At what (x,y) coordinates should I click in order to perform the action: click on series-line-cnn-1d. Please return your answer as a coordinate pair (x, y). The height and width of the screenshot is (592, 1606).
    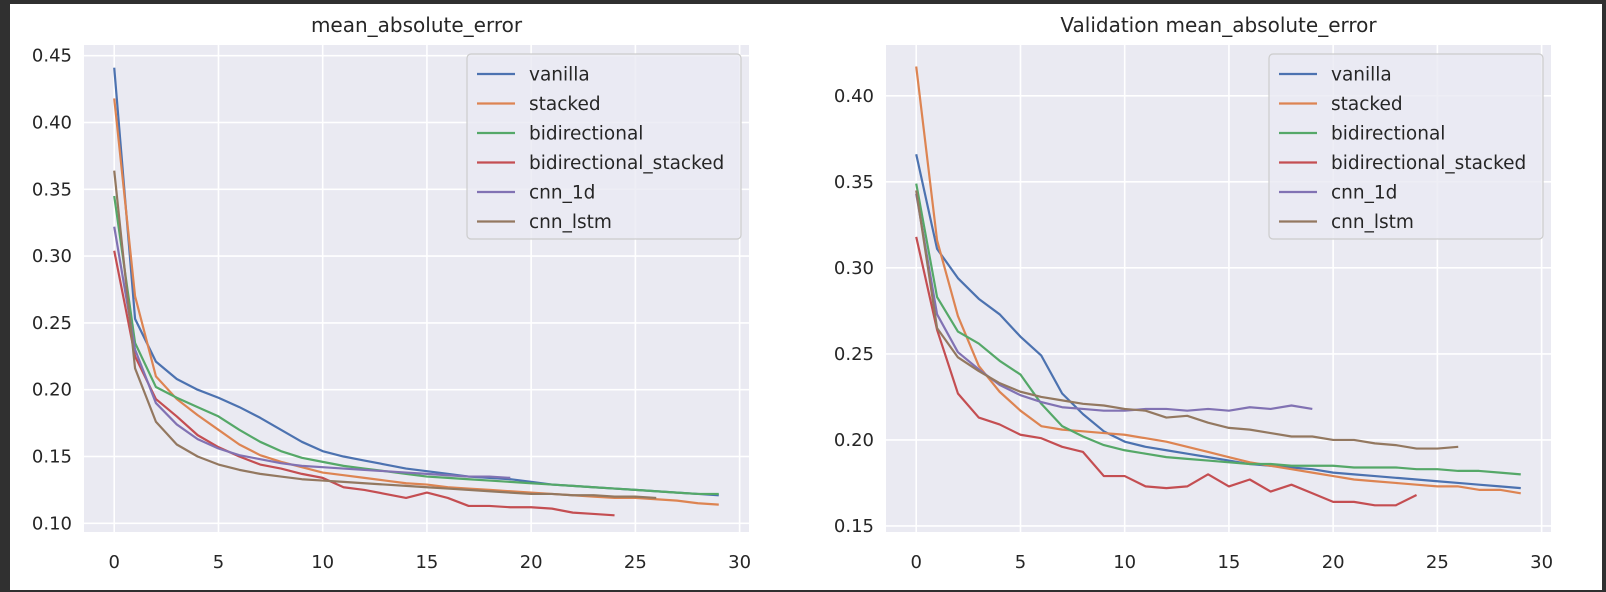
    Looking at the image, I should click on (312, 352).